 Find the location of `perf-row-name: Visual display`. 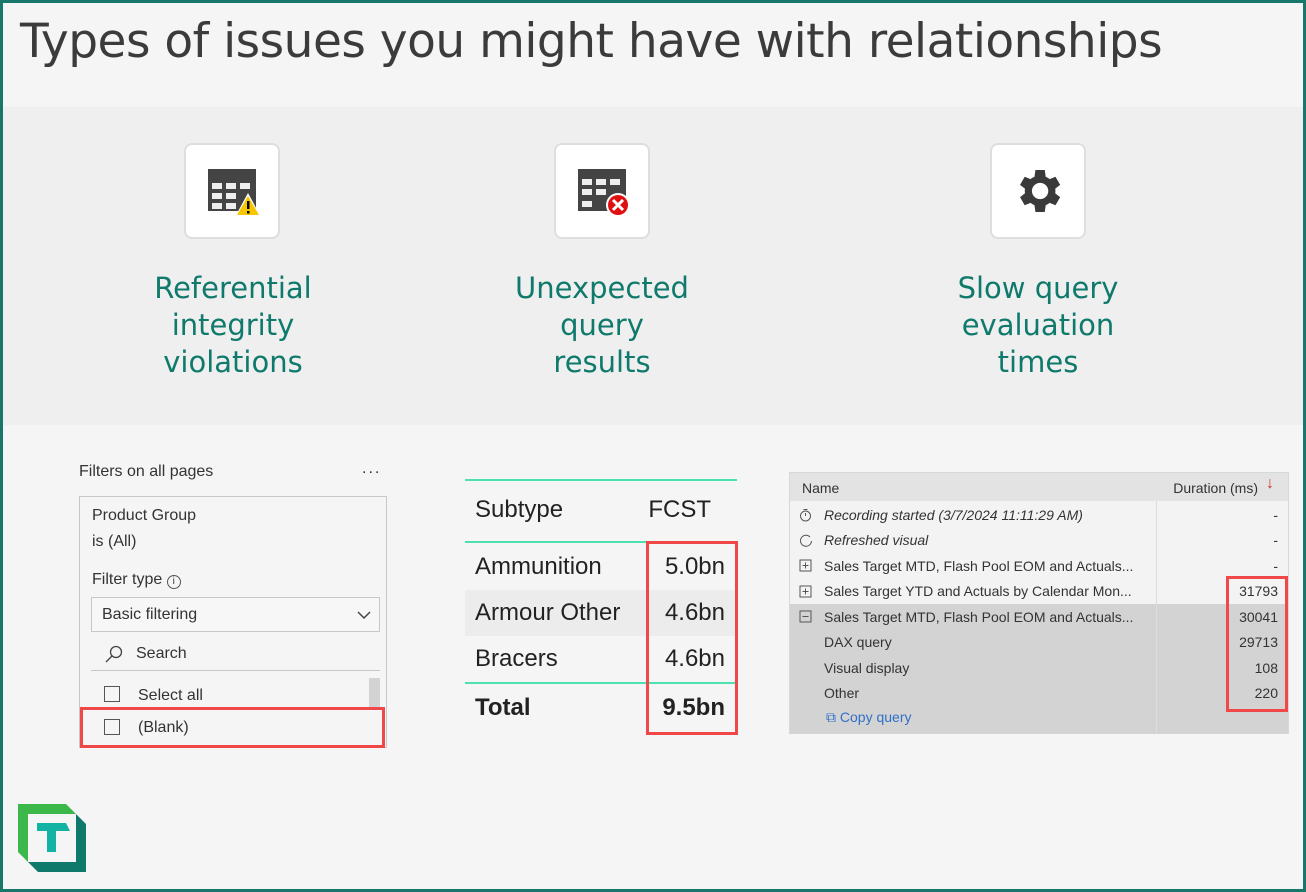

perf-row-name: Visual display is located at coordinates (867, 667).